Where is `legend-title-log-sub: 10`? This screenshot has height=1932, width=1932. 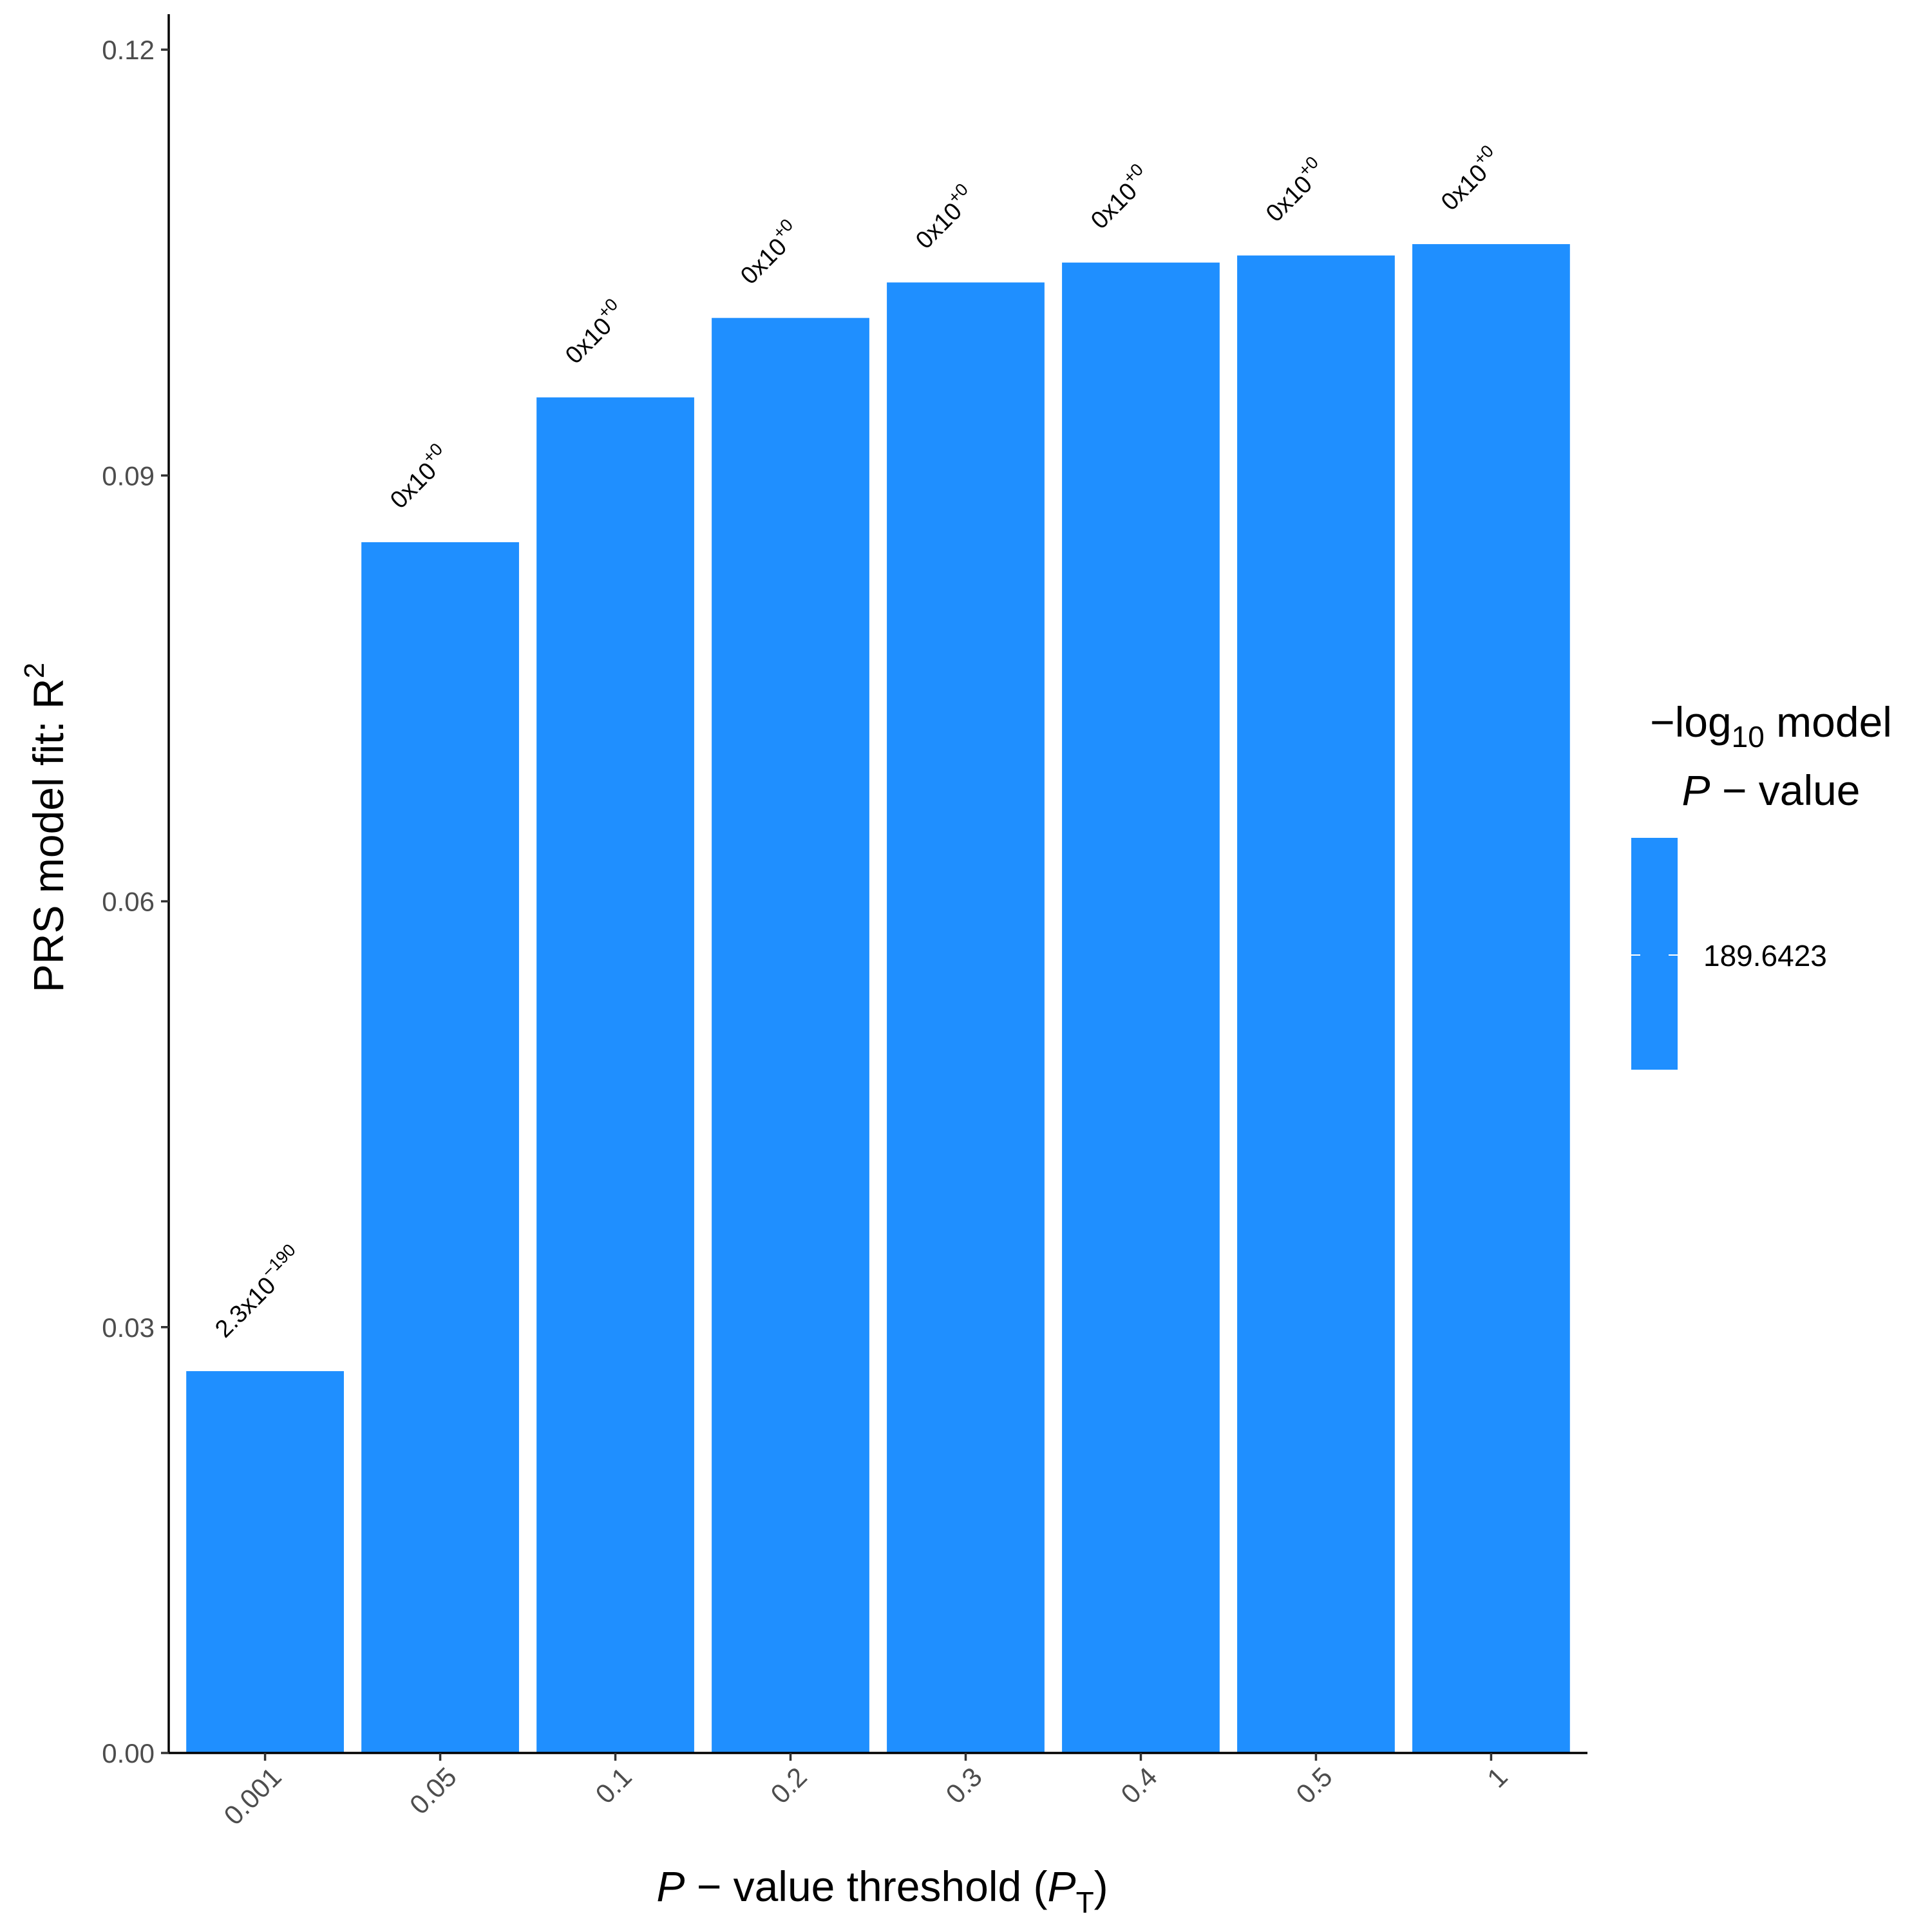
legend-title-log-sub: 10 is located at coordinates (1748, 737).